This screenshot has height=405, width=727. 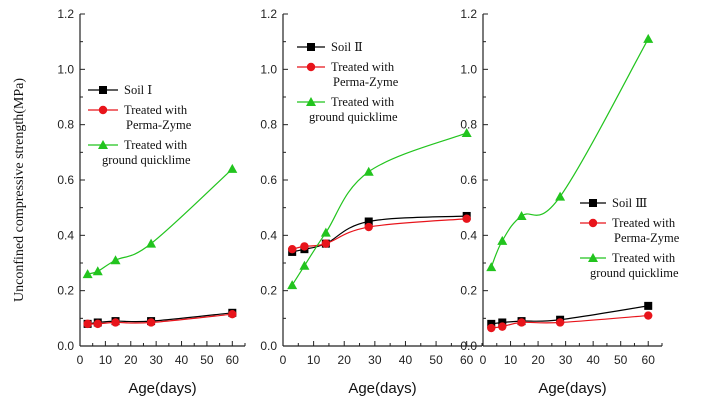 I want to click on legend-label: Soil Ⅱ, so click(x=347, y=47).